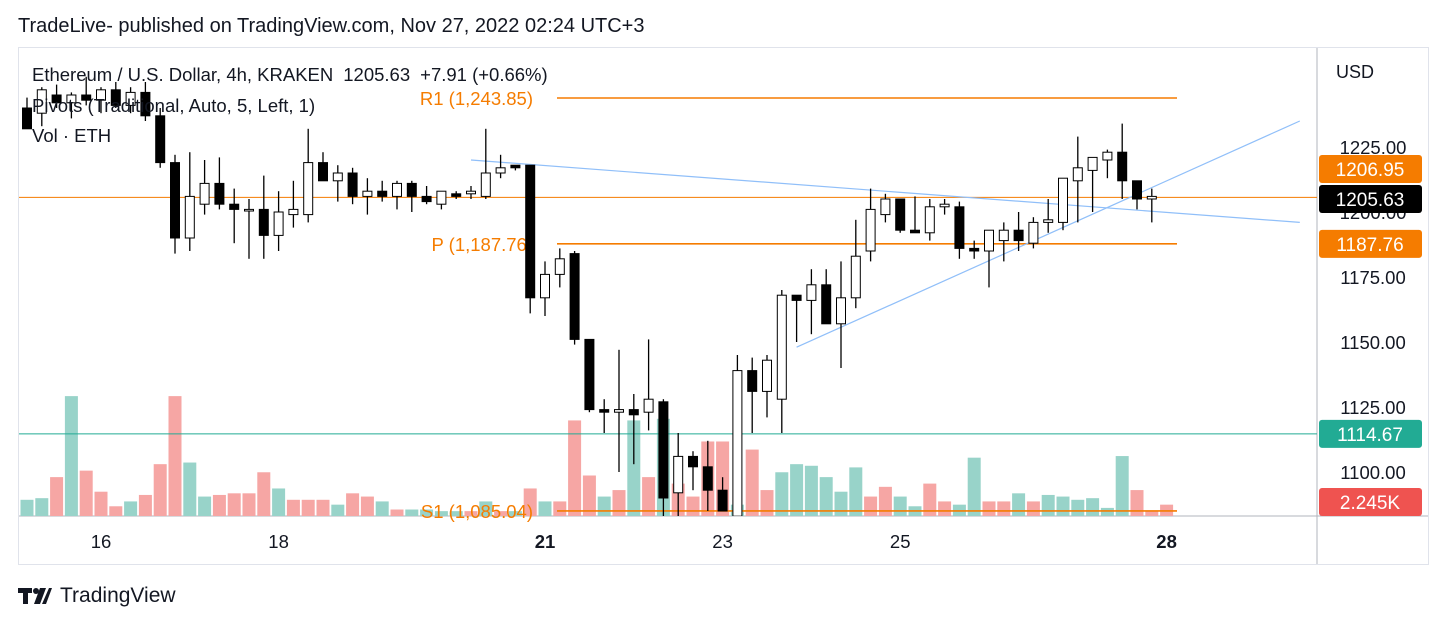  What do you see at coordinates (183, 74) in the screenshot?
I see `legend-symbol: Ethereum / U.S. Dollar, 4h, KRAKEN` at bounding box center [183, 74].